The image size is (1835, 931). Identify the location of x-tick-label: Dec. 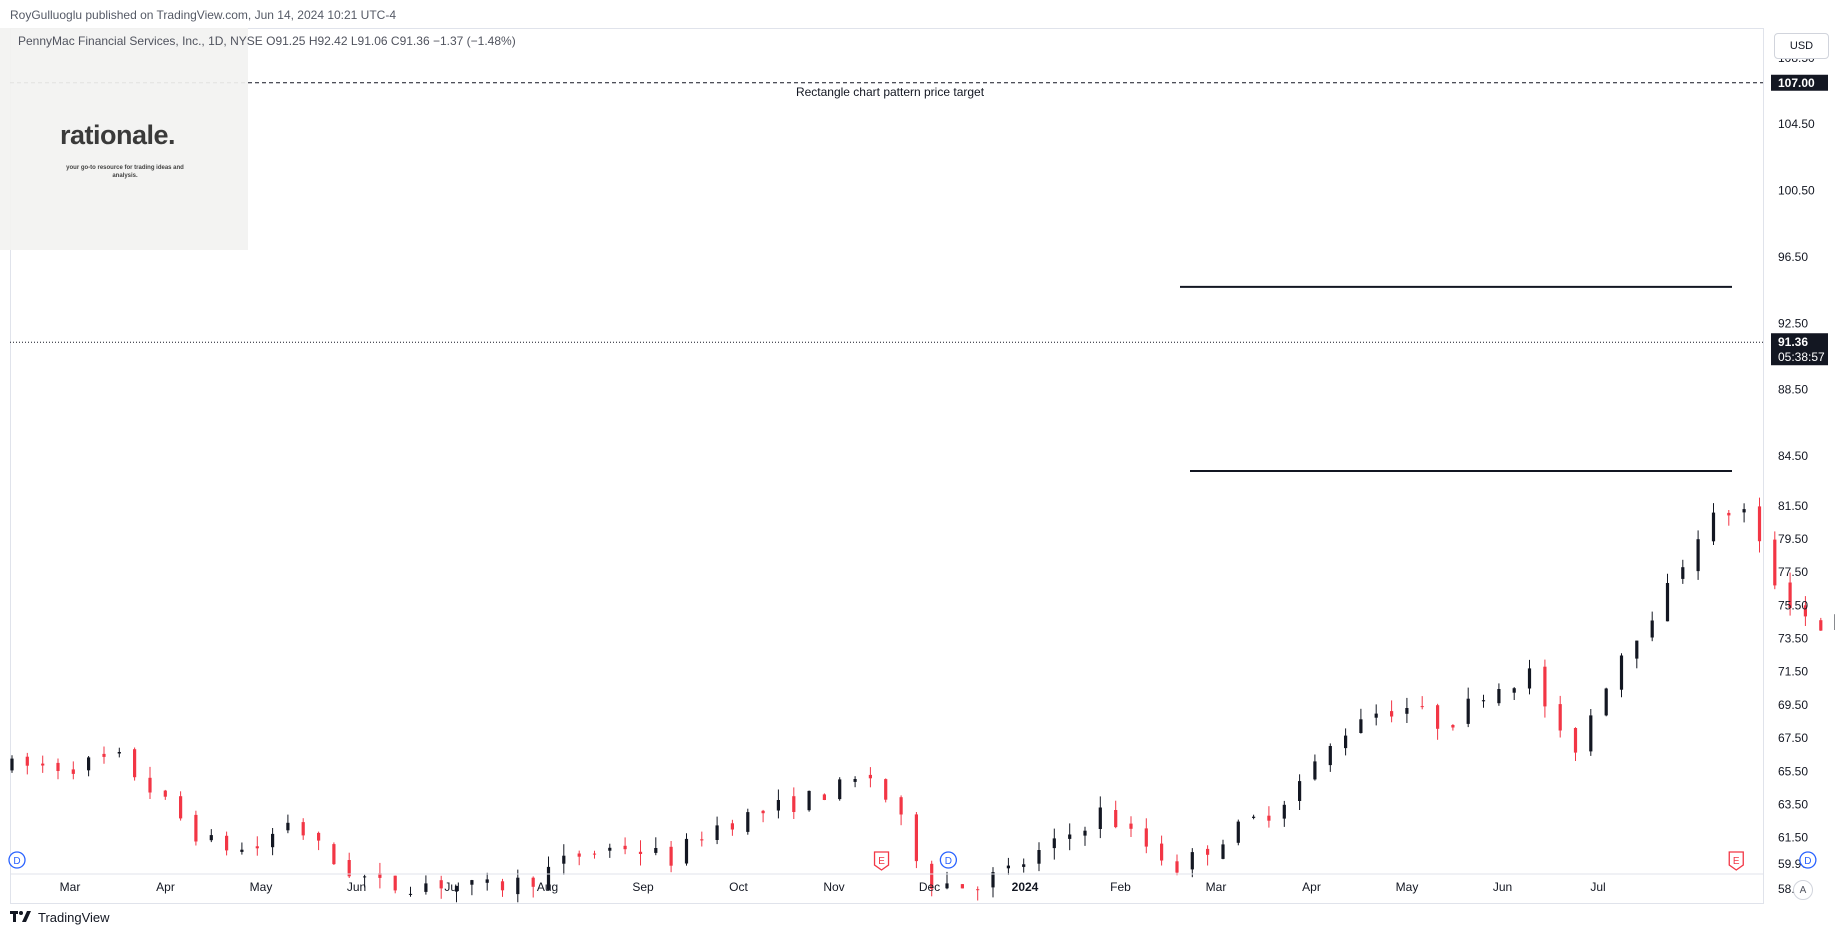
(929, 887).